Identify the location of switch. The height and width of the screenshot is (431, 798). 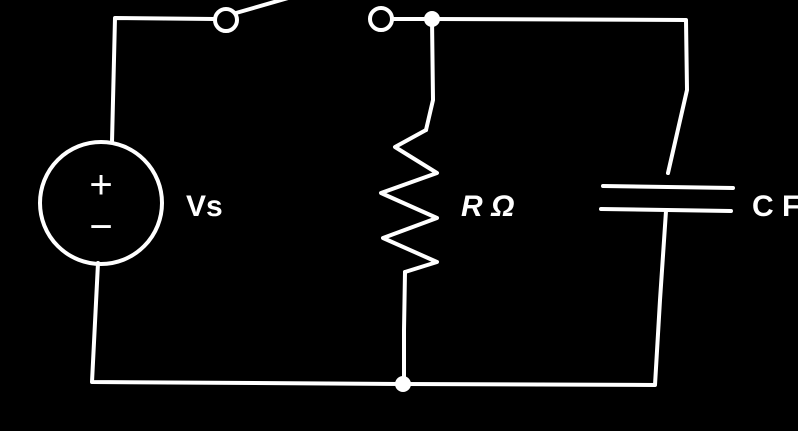
(303, 16).